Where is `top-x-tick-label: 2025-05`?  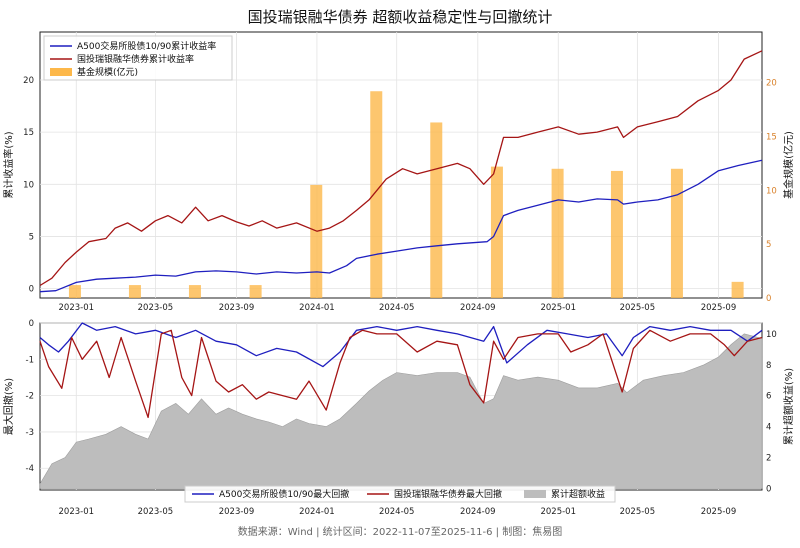 top-x-tick-label: 2025-05 is located at coordinates (638, 308).